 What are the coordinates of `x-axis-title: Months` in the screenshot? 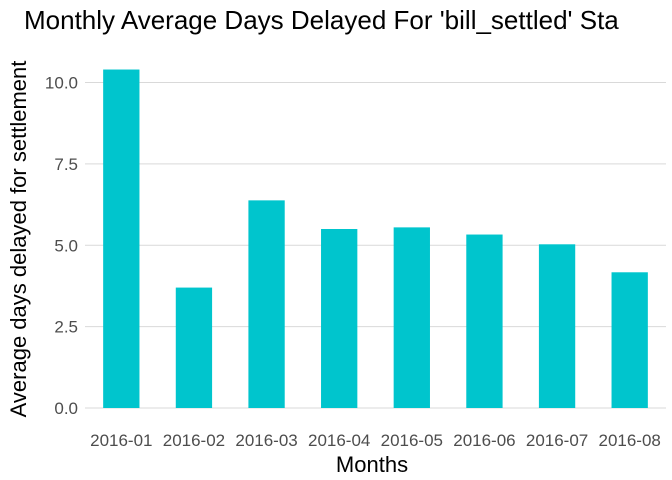 It's located at (372, 464).